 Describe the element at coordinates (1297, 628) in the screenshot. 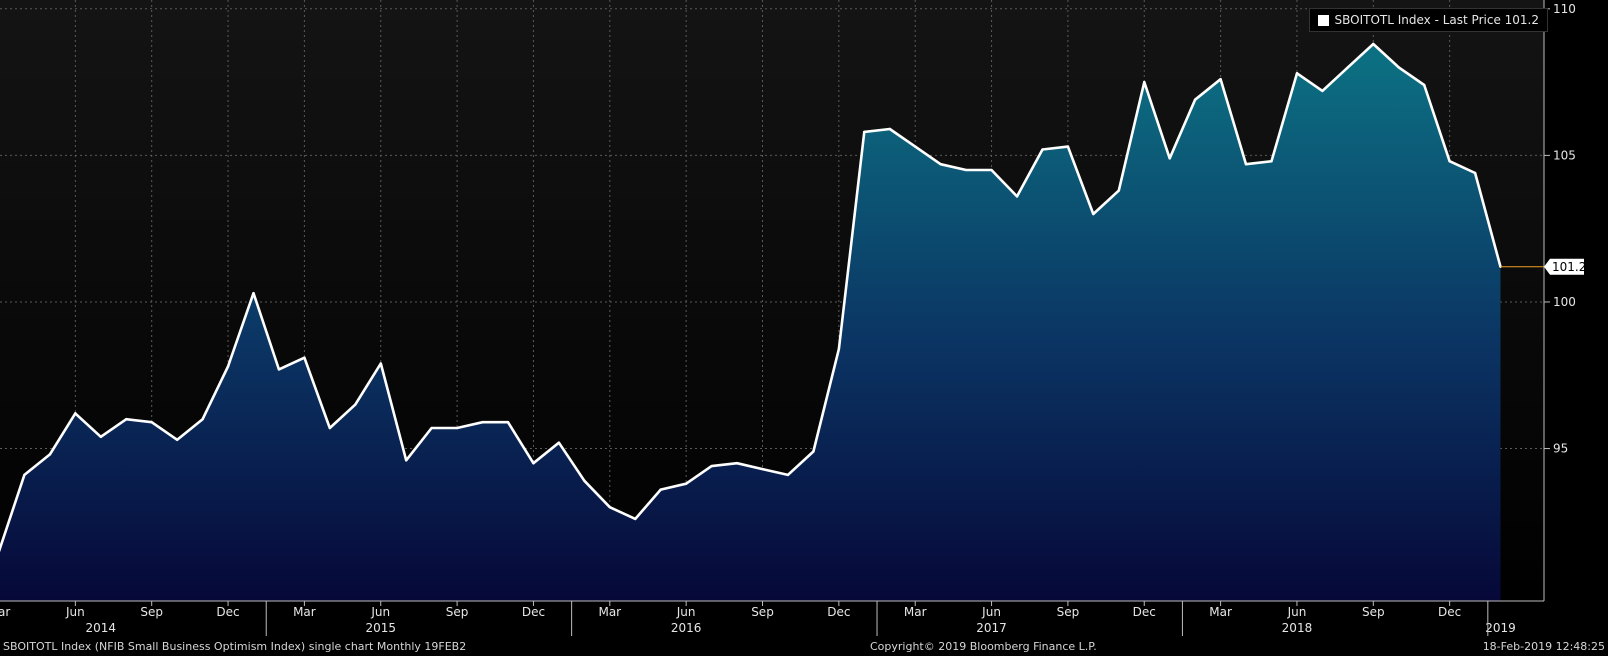

I see `year-label: 2018` at that location.